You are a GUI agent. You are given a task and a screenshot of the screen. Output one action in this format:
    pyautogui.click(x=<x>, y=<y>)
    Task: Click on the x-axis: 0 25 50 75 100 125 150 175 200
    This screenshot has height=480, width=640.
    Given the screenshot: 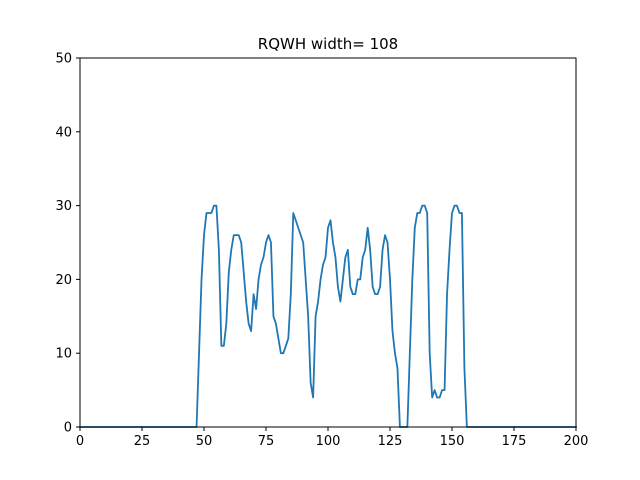 What is the action you would take?
    pyautogui.click(x=332, y=438)
    